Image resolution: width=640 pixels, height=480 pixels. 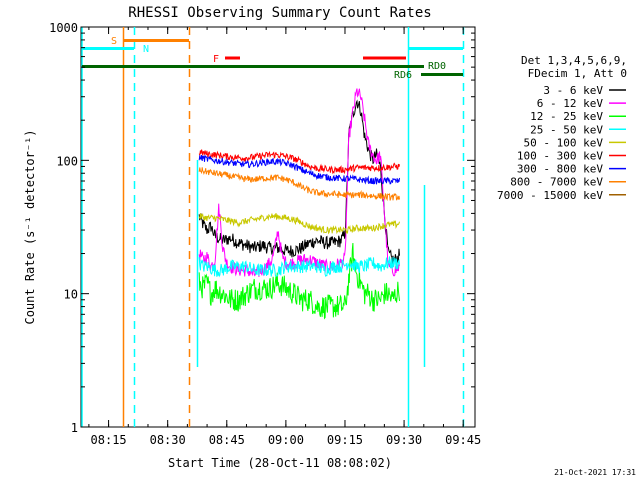 I want to click on y-axis-label: Count Rate (s⁻¹ detector⁻¹), so click(x=30, y=226).